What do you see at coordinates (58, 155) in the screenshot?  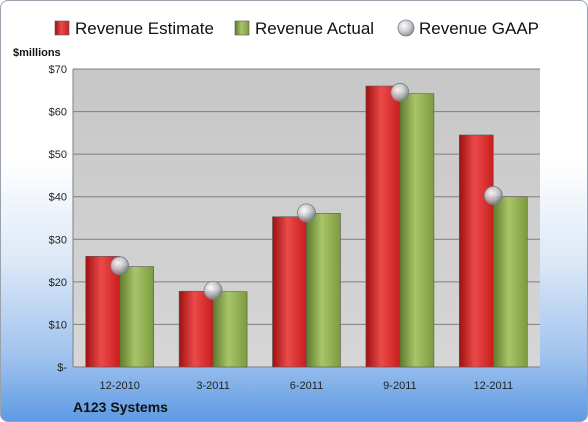 I see `y-tick-label: $50` at bounding box center [58, 155].